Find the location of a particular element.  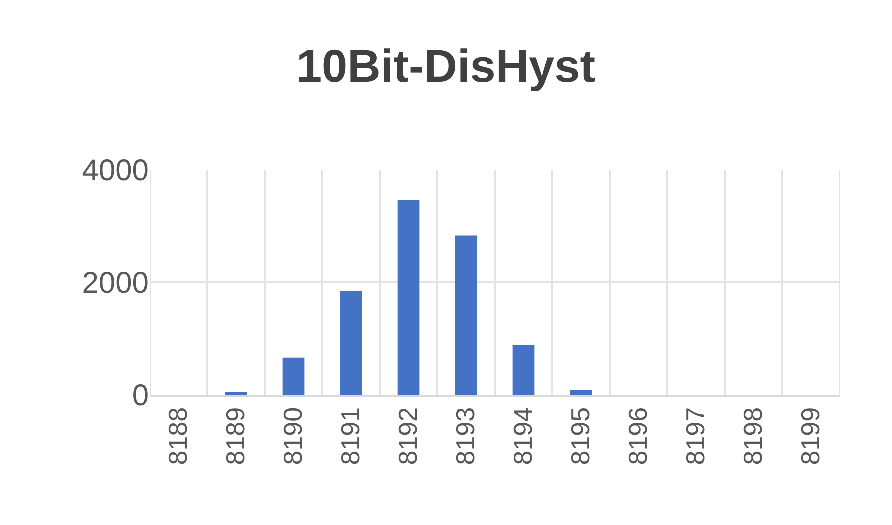

x-tick-label: 8196 is located at coordinates (638, 436).